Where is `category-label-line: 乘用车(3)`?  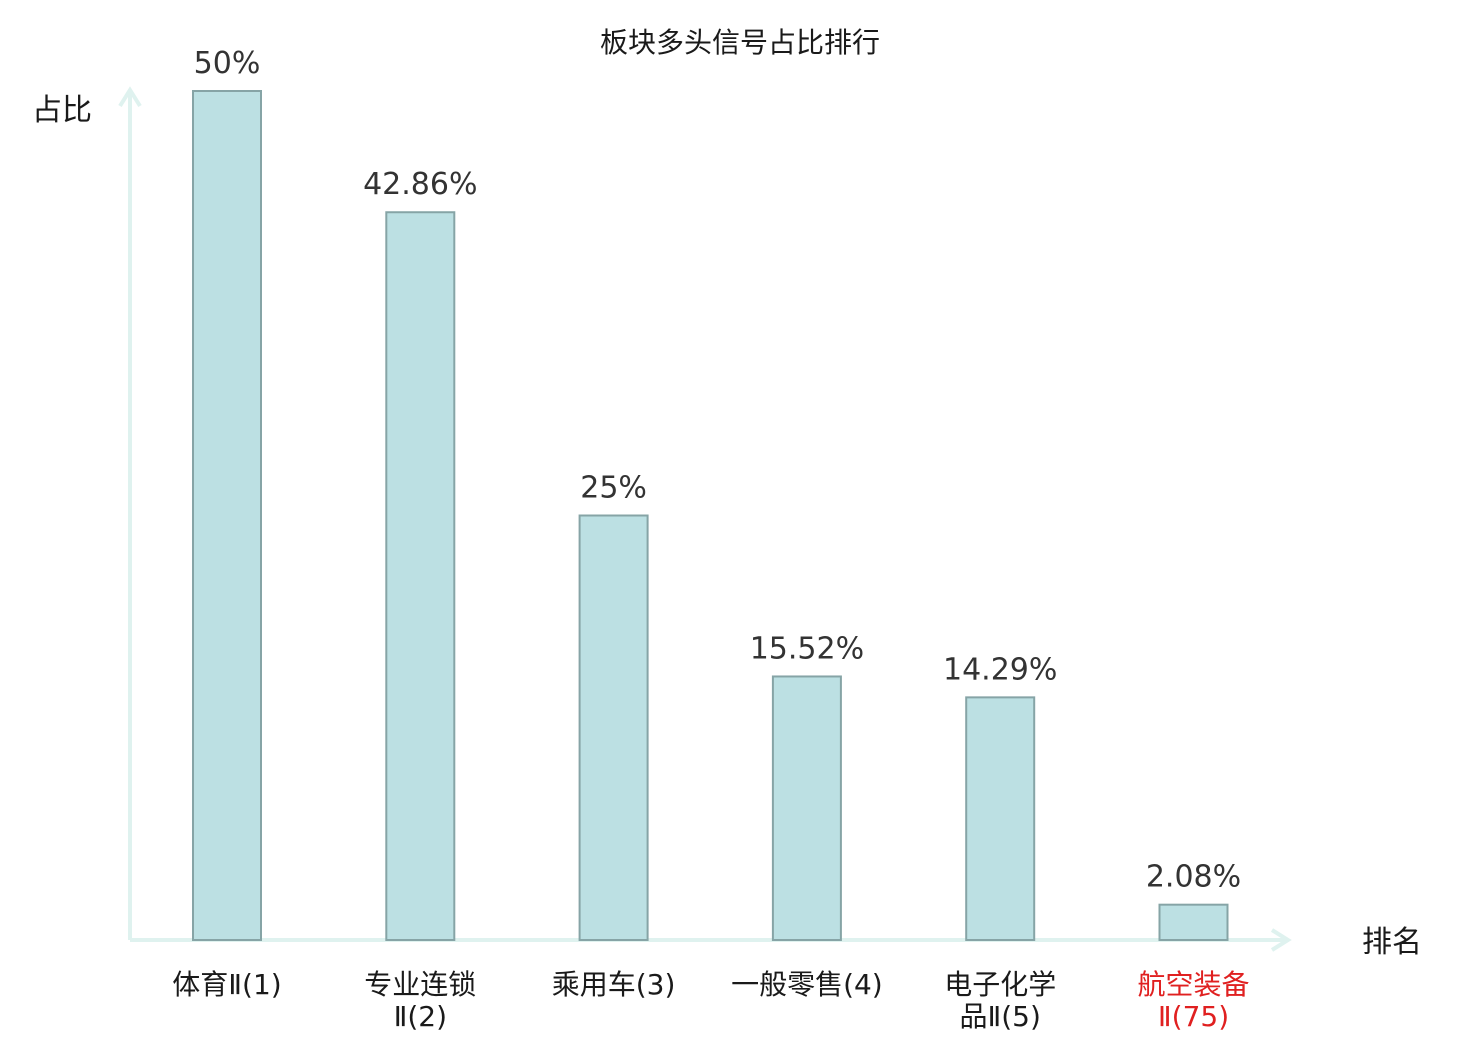
category-label-line: 乘用车(3) is located at coordinates (614, 984).